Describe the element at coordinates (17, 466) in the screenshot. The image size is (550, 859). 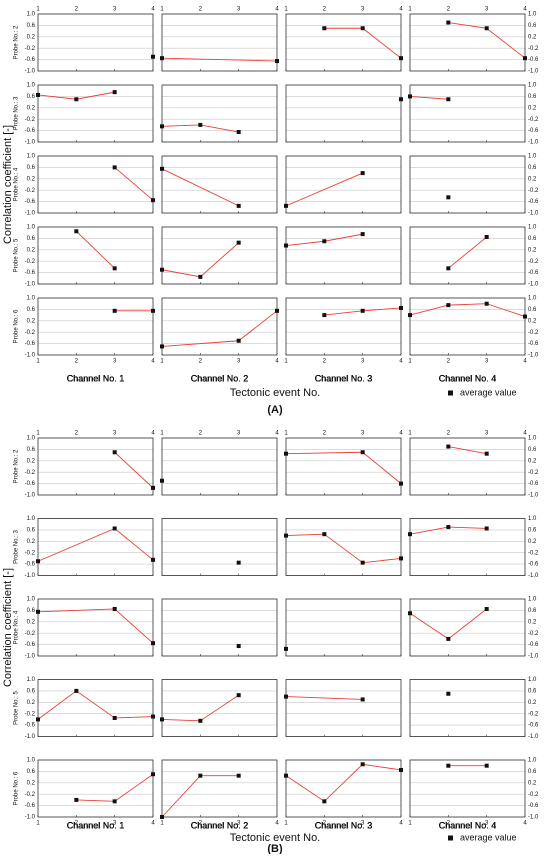
I see `row-label: Probe No.: 2` at that location.